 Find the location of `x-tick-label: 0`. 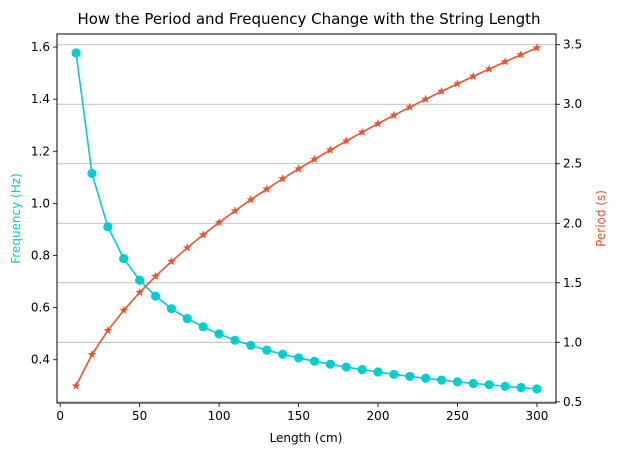

x-tick-label: 0 is located at coordinates (60, 416).